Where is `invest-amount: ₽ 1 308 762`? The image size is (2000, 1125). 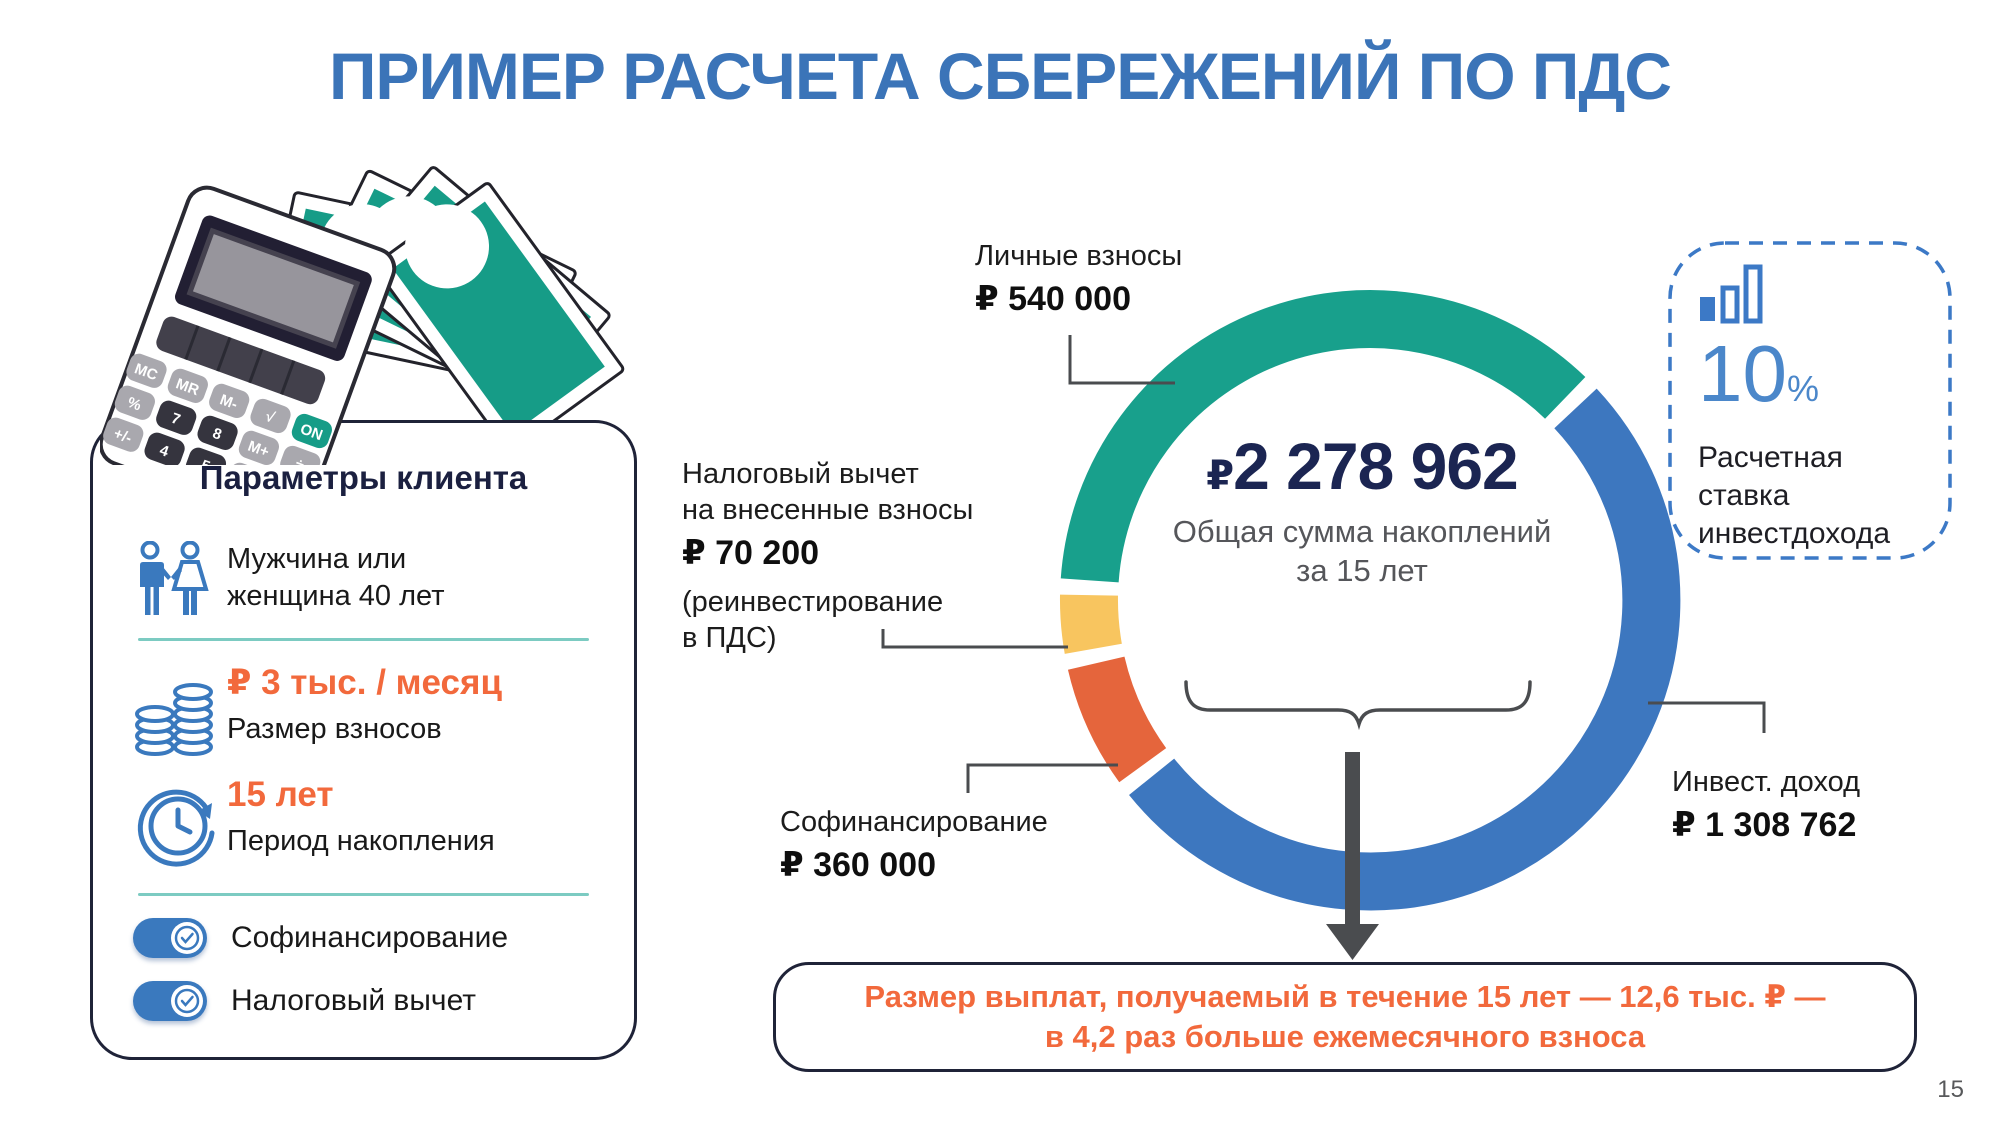 invest-amount: ₽ 1 308 762 is located at coordinates (1764, 825).